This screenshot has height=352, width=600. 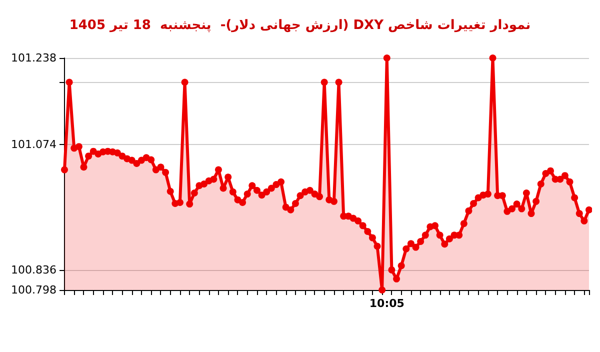 What do you see at coordinates (33, 58) in the screenshot?
I see `y-tick-label: 101.238` at bounding box center [33, 58].